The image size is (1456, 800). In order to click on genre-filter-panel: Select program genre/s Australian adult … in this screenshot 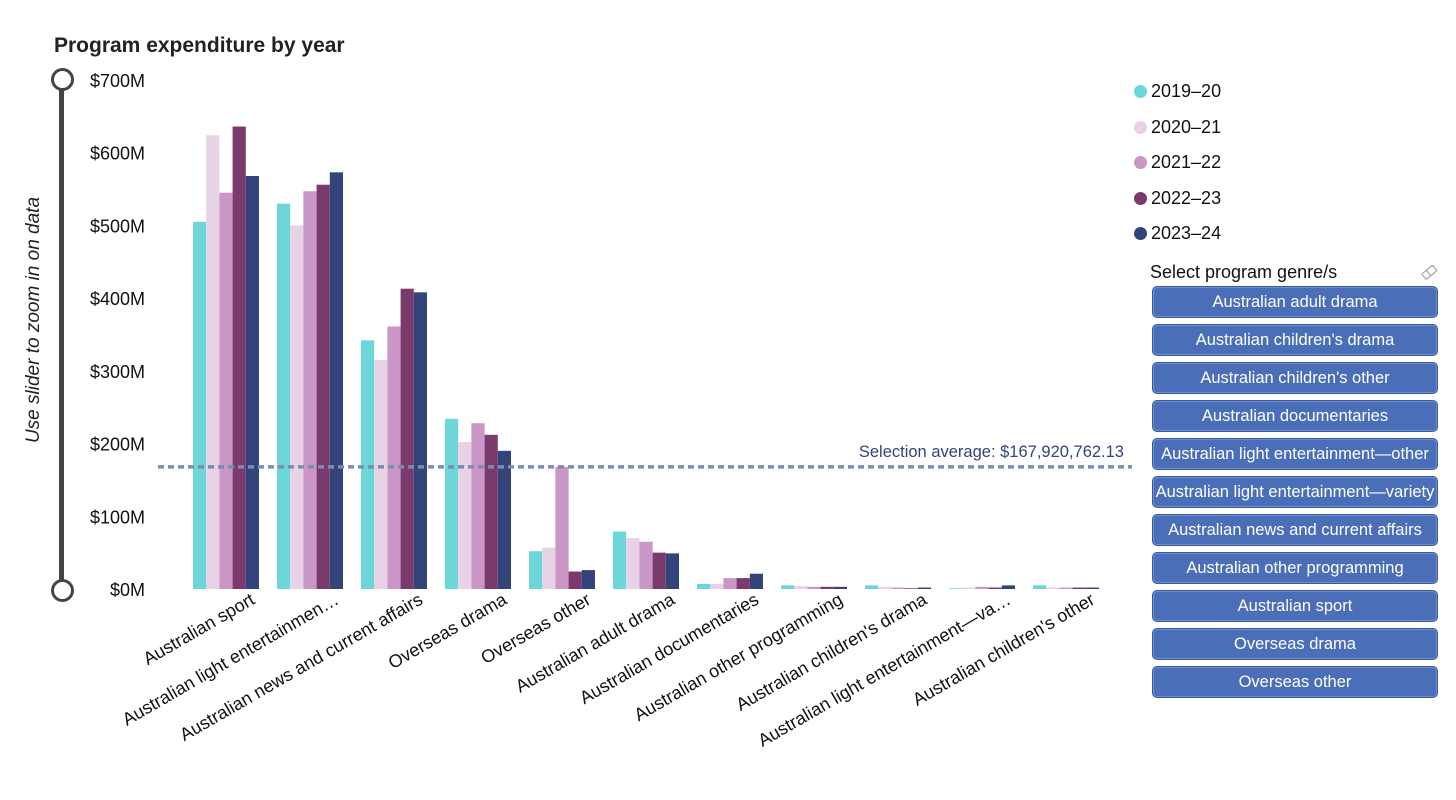, I will do `click(1296, 483)`.